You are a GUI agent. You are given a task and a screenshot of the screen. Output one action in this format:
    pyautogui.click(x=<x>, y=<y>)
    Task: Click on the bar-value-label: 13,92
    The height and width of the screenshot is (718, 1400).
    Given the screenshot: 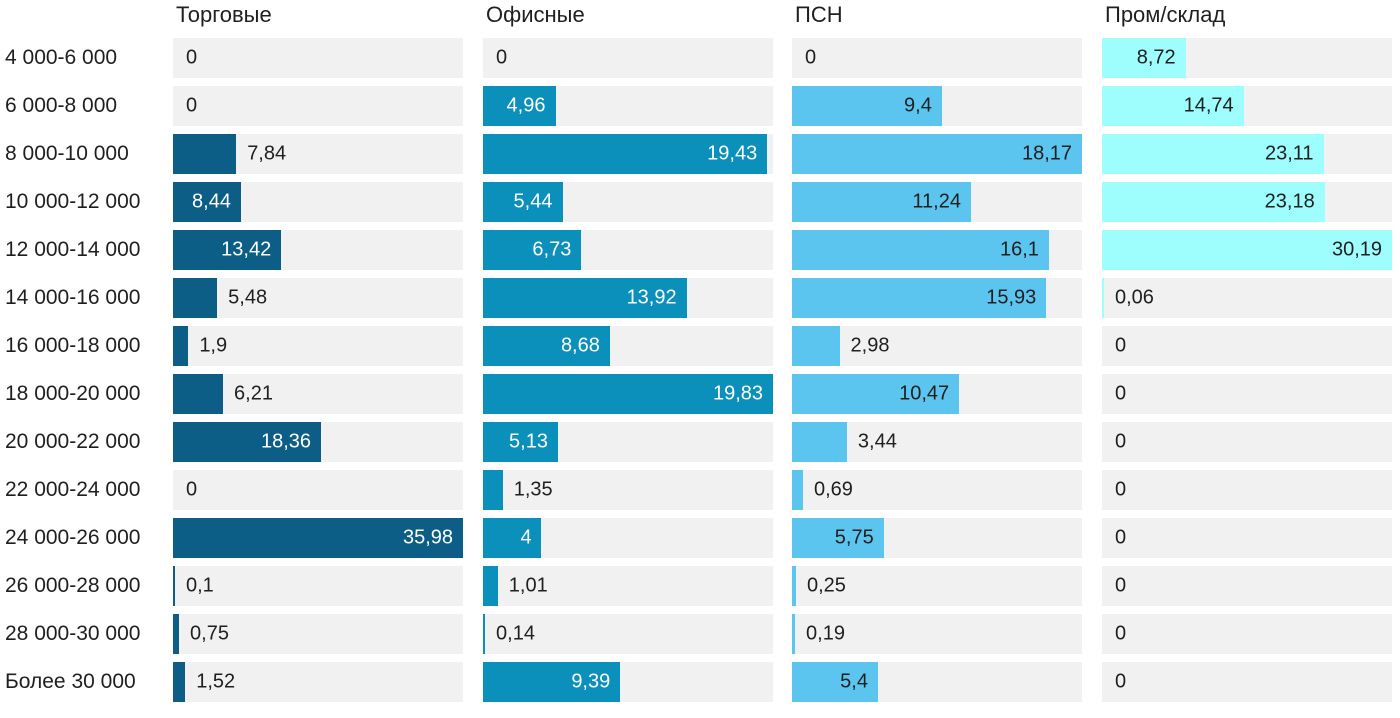 What is the action you would take?
    pyautogui.click(x=651, y=297)
    